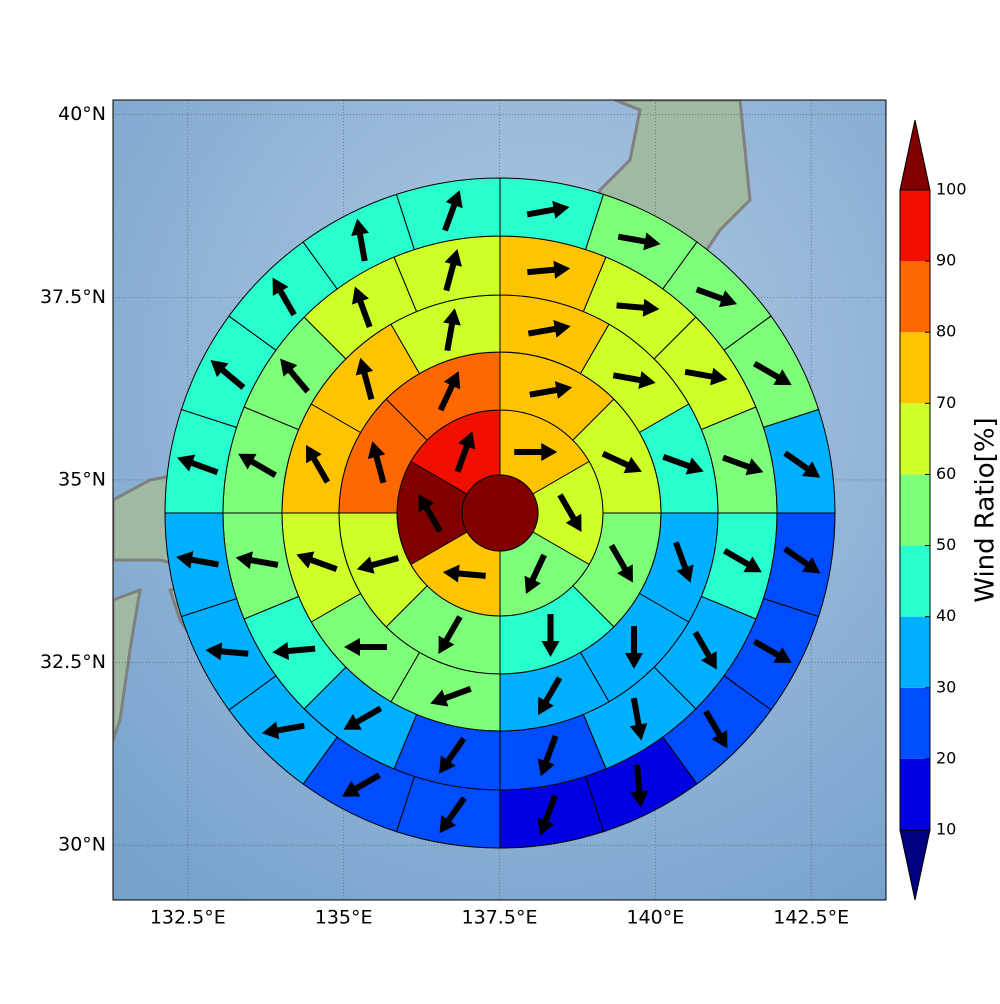 Image resolution: width=1000 pixels, height=1004 pixels. Describe the element at coordinates (946, 829) in the screenshot. I see `colorbar-tick-label: 10` at that location.